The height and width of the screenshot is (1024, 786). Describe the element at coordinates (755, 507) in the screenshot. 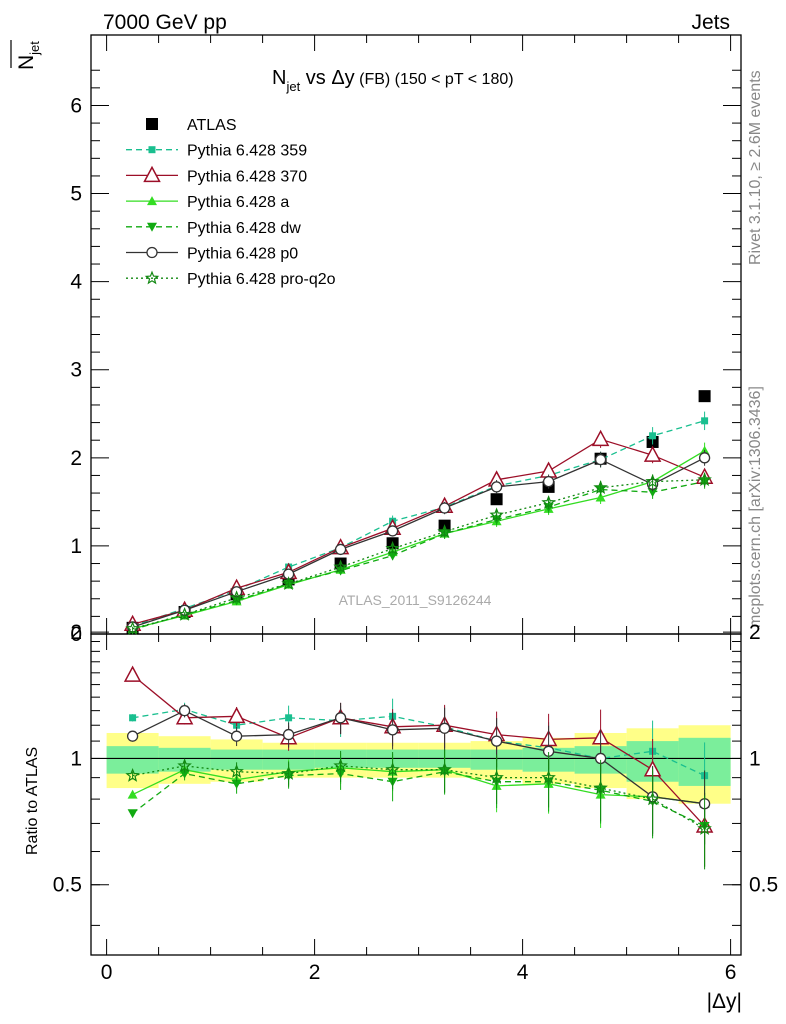

I see `mcplots-label: mcplots.cern.ch [arXiv:1306.3436]` at that location.